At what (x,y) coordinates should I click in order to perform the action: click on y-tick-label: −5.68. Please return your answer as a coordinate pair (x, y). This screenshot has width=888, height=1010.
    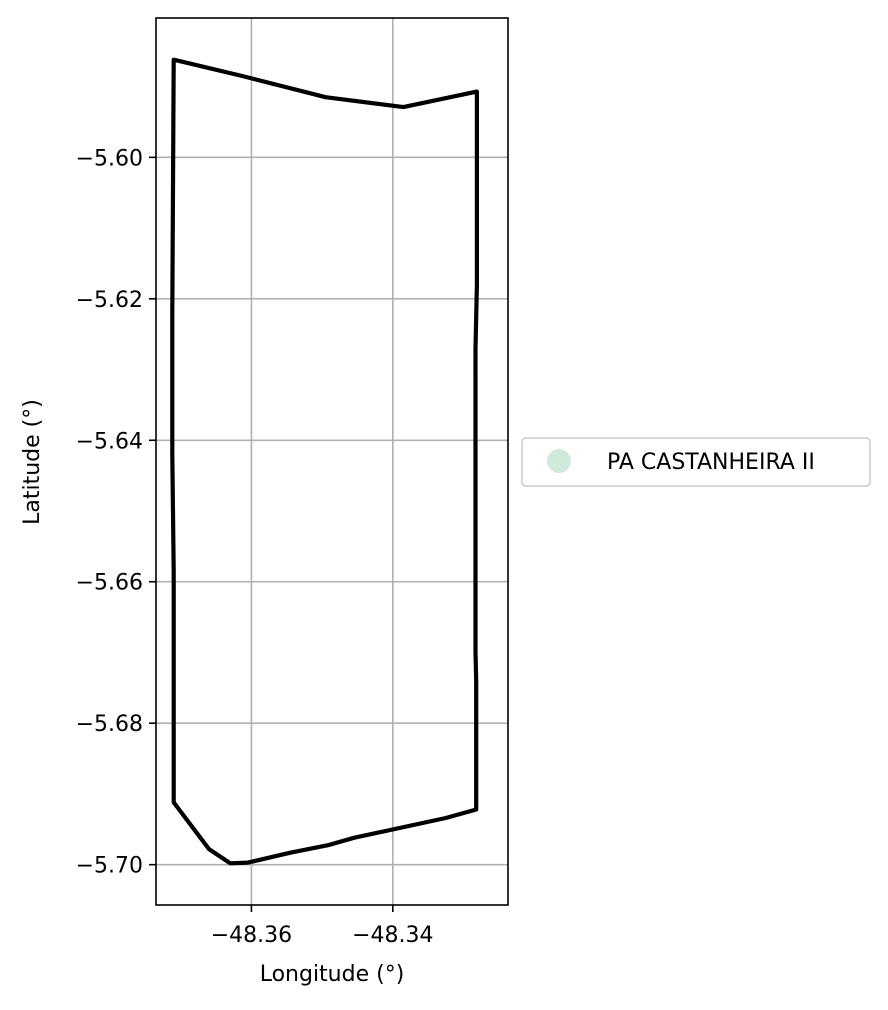
    Looking at the image, I should click on (109, 724).